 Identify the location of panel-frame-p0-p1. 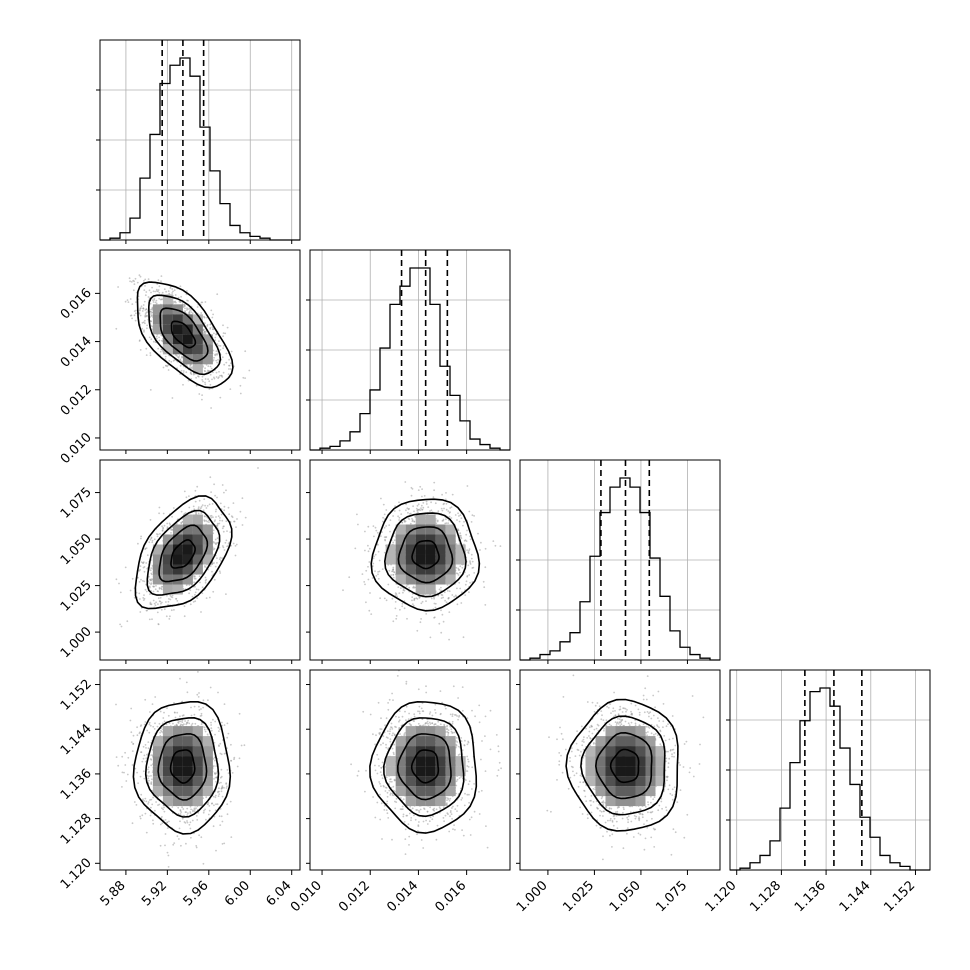
(200, 350).